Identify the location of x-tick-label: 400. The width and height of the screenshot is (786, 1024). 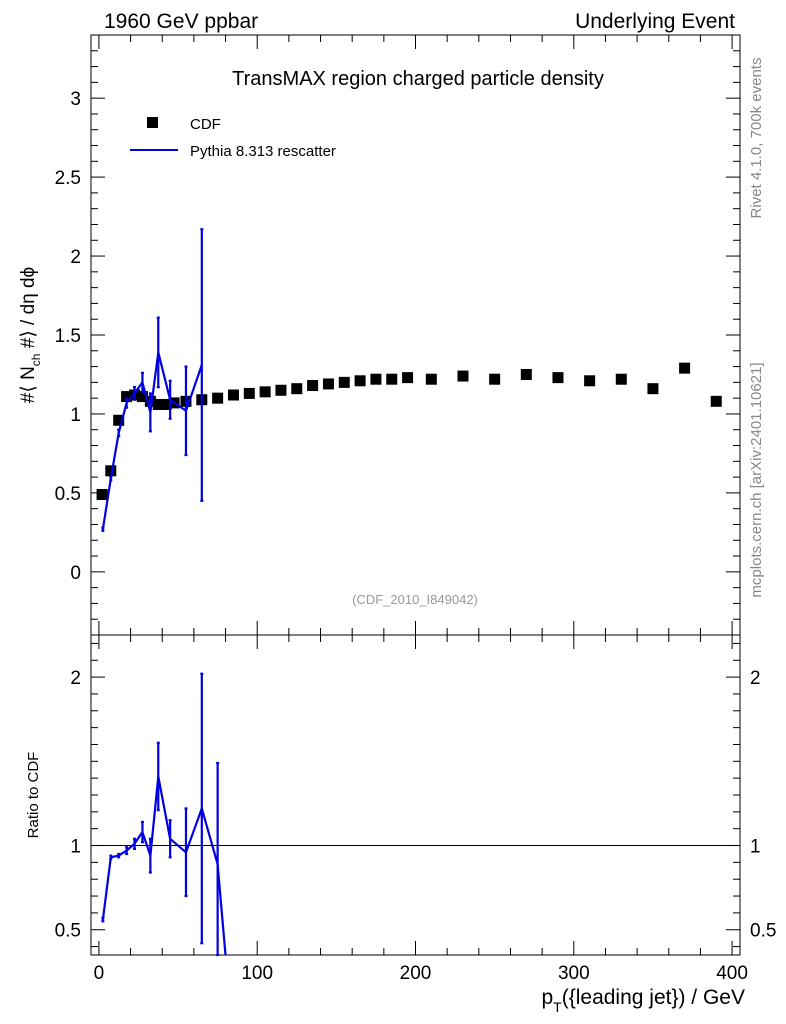
(732, 973).